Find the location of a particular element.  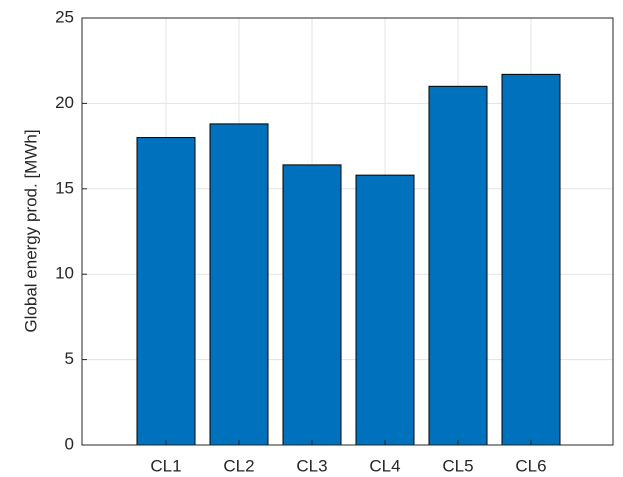

y-axis-label: Global energy prod. [MWh] is located at coordinates (30, 230).